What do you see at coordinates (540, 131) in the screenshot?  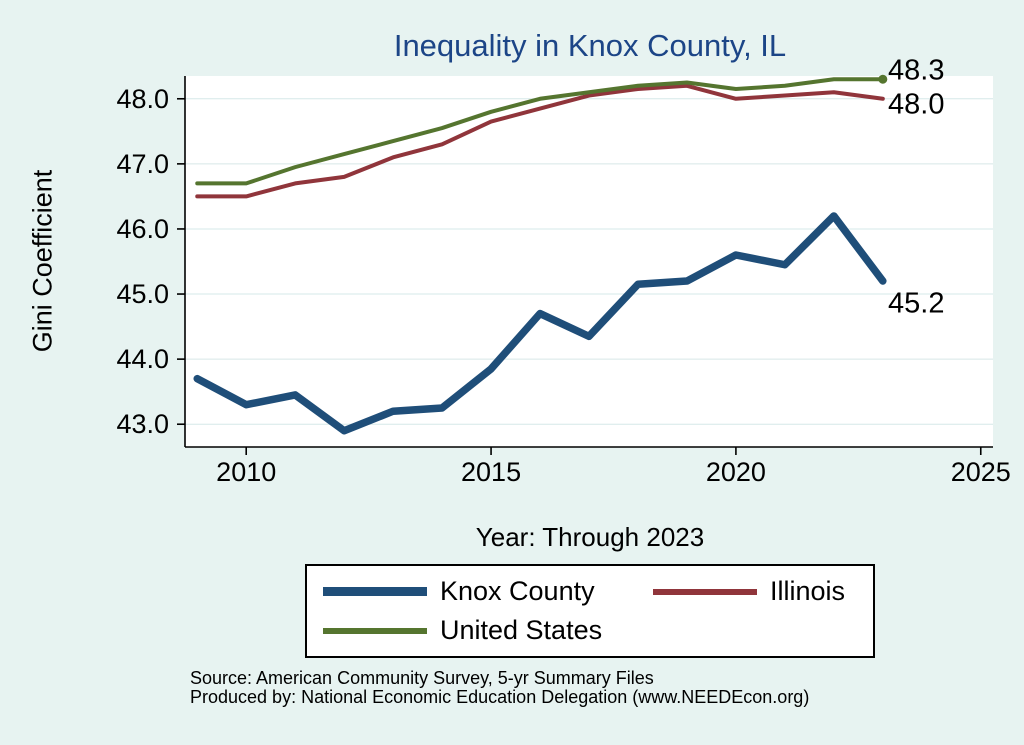 I see `series-line-united-states` at bounding box center [540, 131].